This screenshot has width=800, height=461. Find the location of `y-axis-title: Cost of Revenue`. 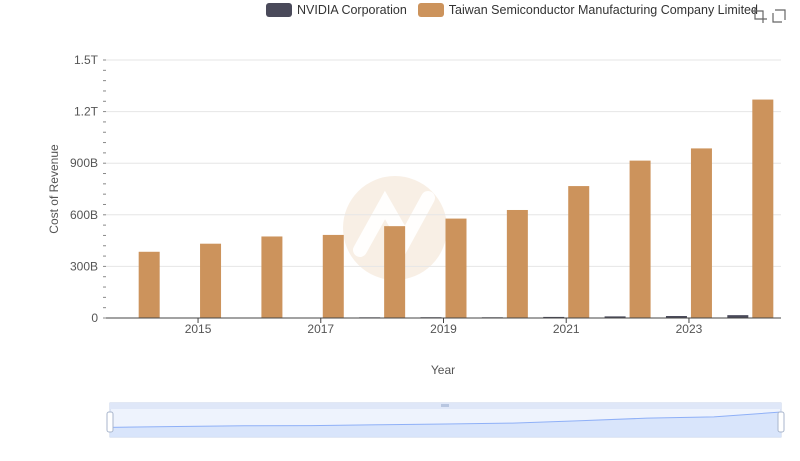

y-axis-title: Cost of Revenue is located at coordinates (54, 189).